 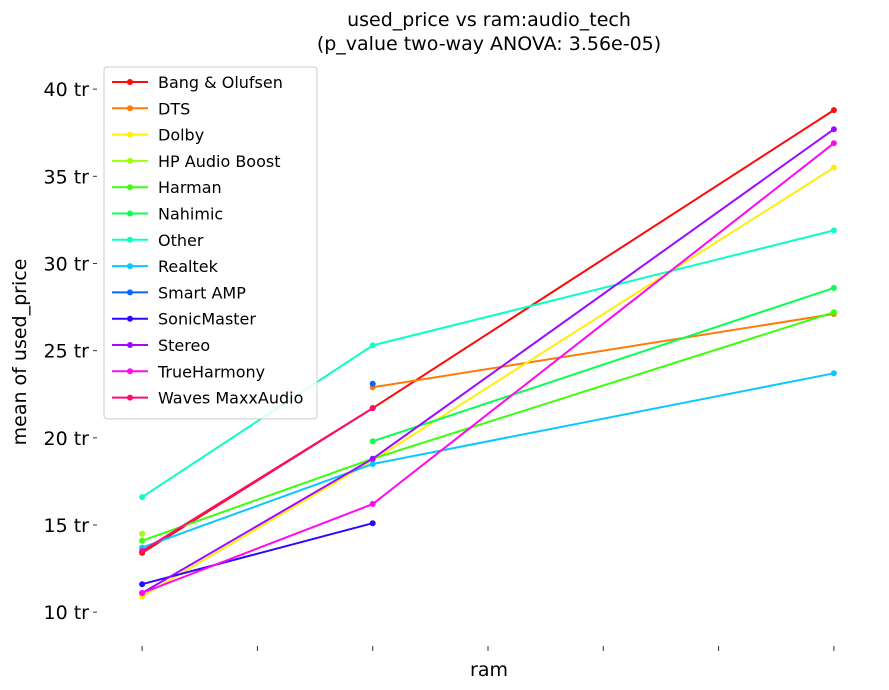 I want to click on series-waves-maxxaudio, so click(x=257, y=480).